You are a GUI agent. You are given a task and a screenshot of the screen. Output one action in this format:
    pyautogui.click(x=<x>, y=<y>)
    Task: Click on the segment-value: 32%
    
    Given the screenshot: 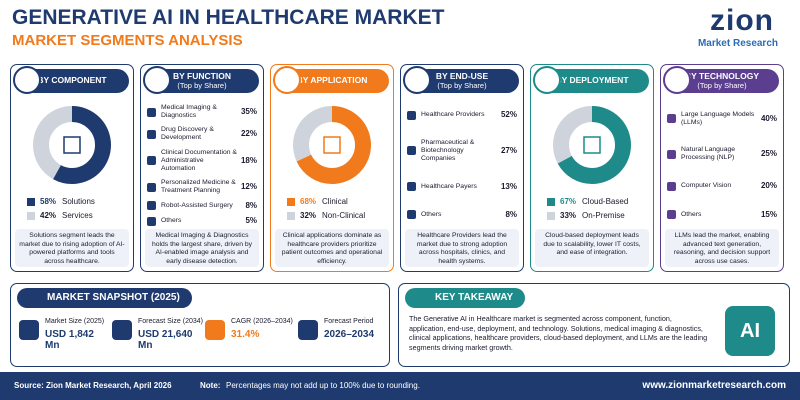 What is the action you would take?
    pyautogui.click(x=308, y=215)
    